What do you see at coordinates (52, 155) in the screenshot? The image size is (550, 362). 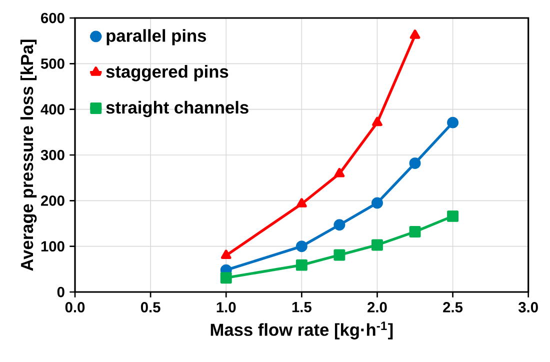 I see `y-tick-label: 300` at bounding box center [52, 155].